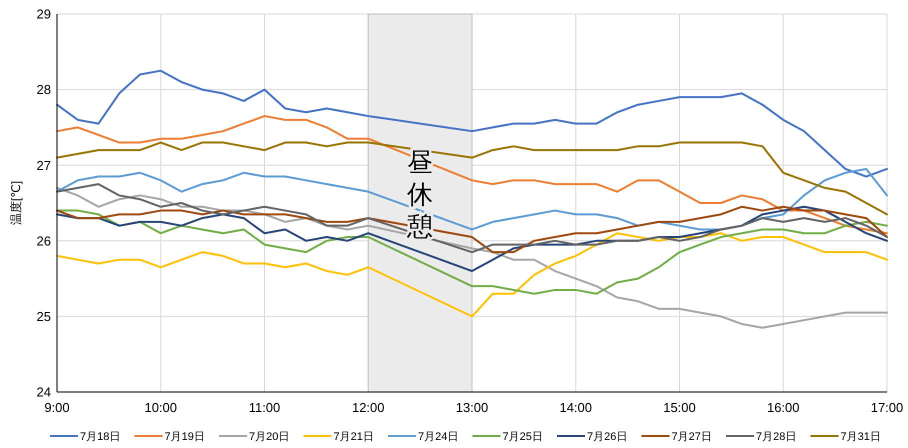 Image resolution: width=908 pixels, height=448 pixels. What do you see at coordinates (264, 407) in the screenshot?
I see `x-tick-label: 11:00` at bounding box center [264, 407].